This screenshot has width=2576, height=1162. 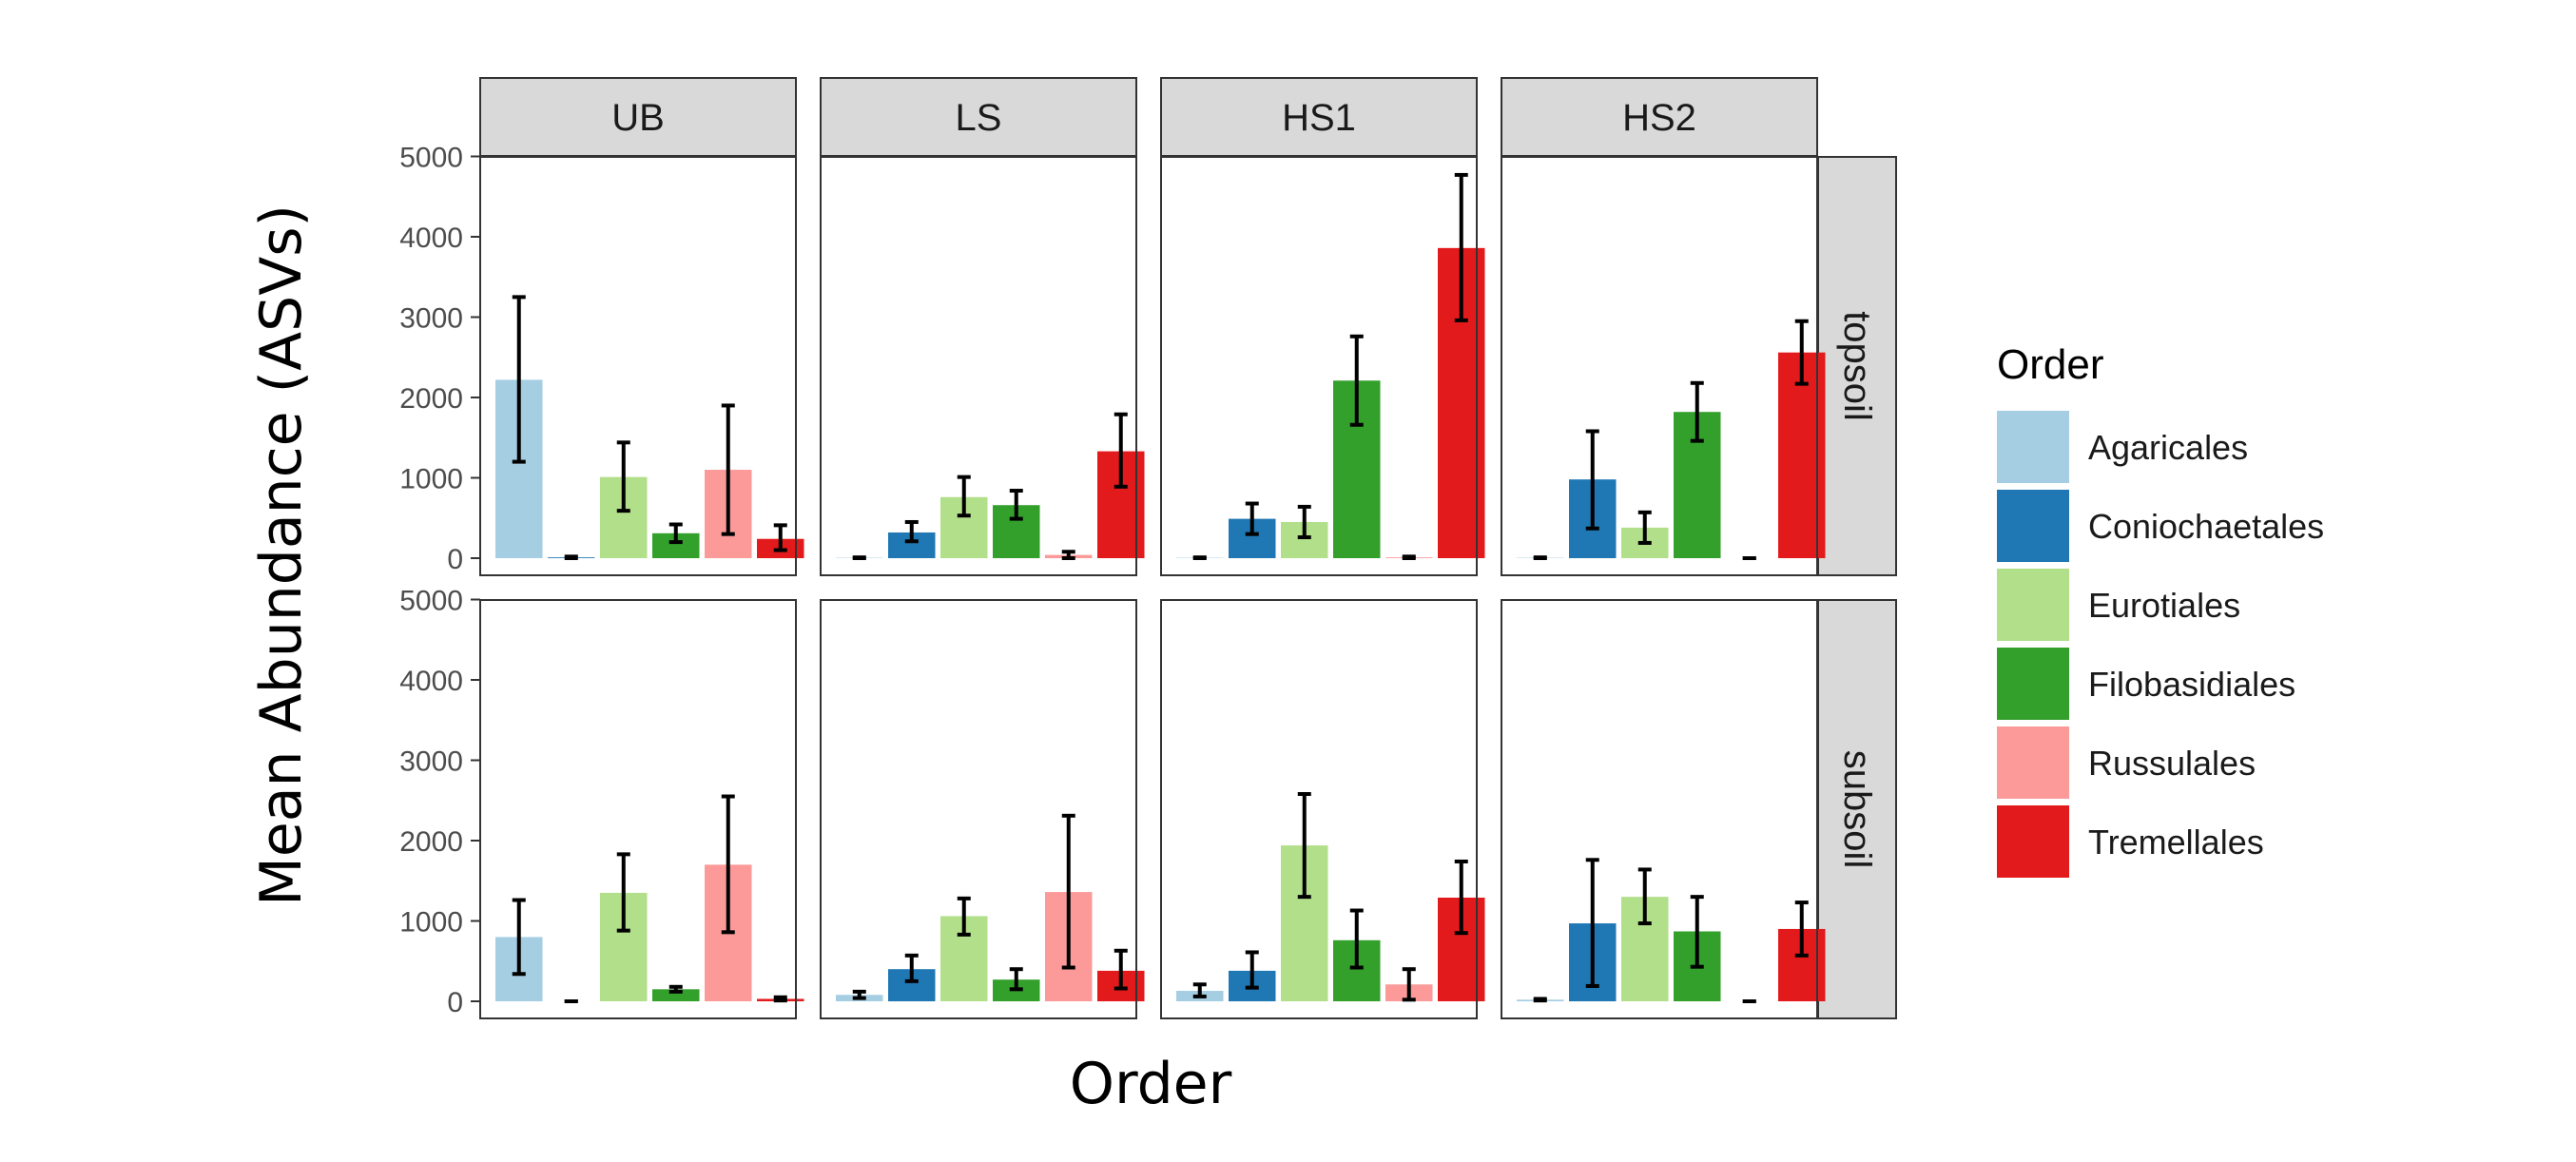 I want to click on facet-strip-ls, so click(x=978, y=117).